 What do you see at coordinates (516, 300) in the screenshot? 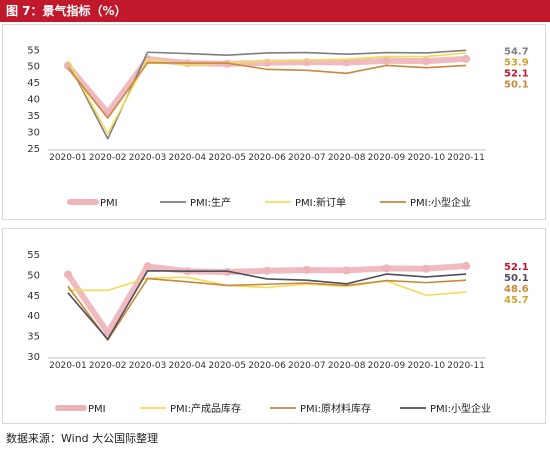
I see `end-value-label: 45.7` at bounding box center [516, 300].